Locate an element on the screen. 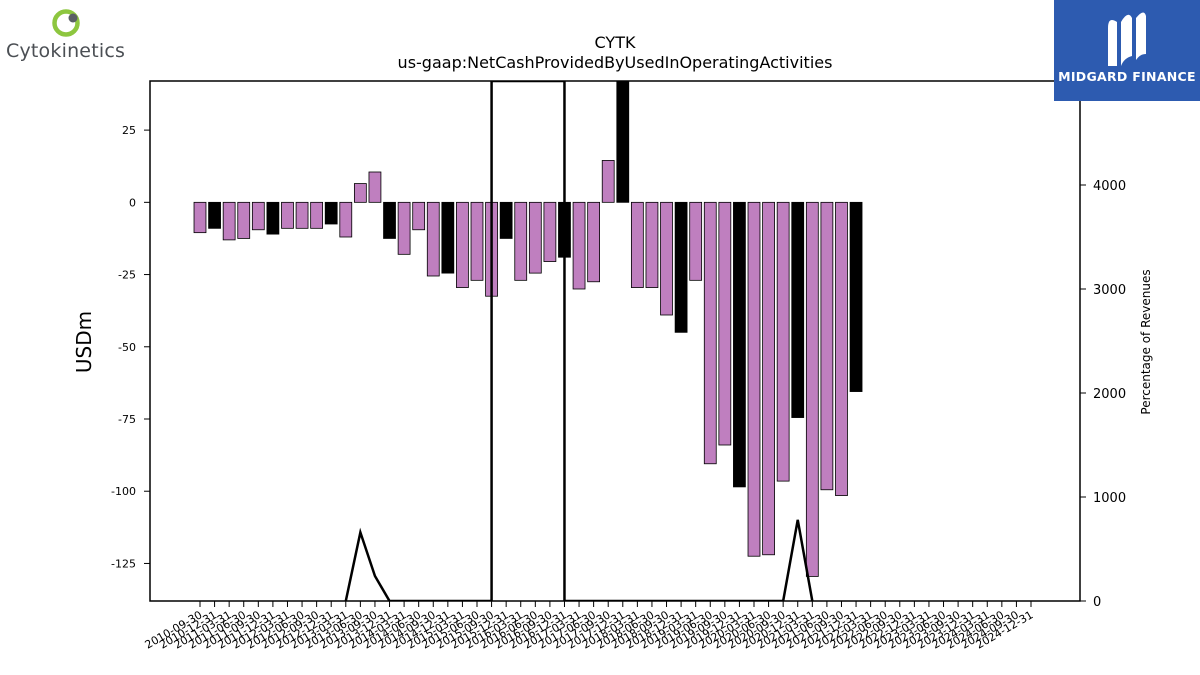 The width and height of the screenshot is (1200, 675). y2-tick-label: 3000 is located at coordinates (1109, 290).